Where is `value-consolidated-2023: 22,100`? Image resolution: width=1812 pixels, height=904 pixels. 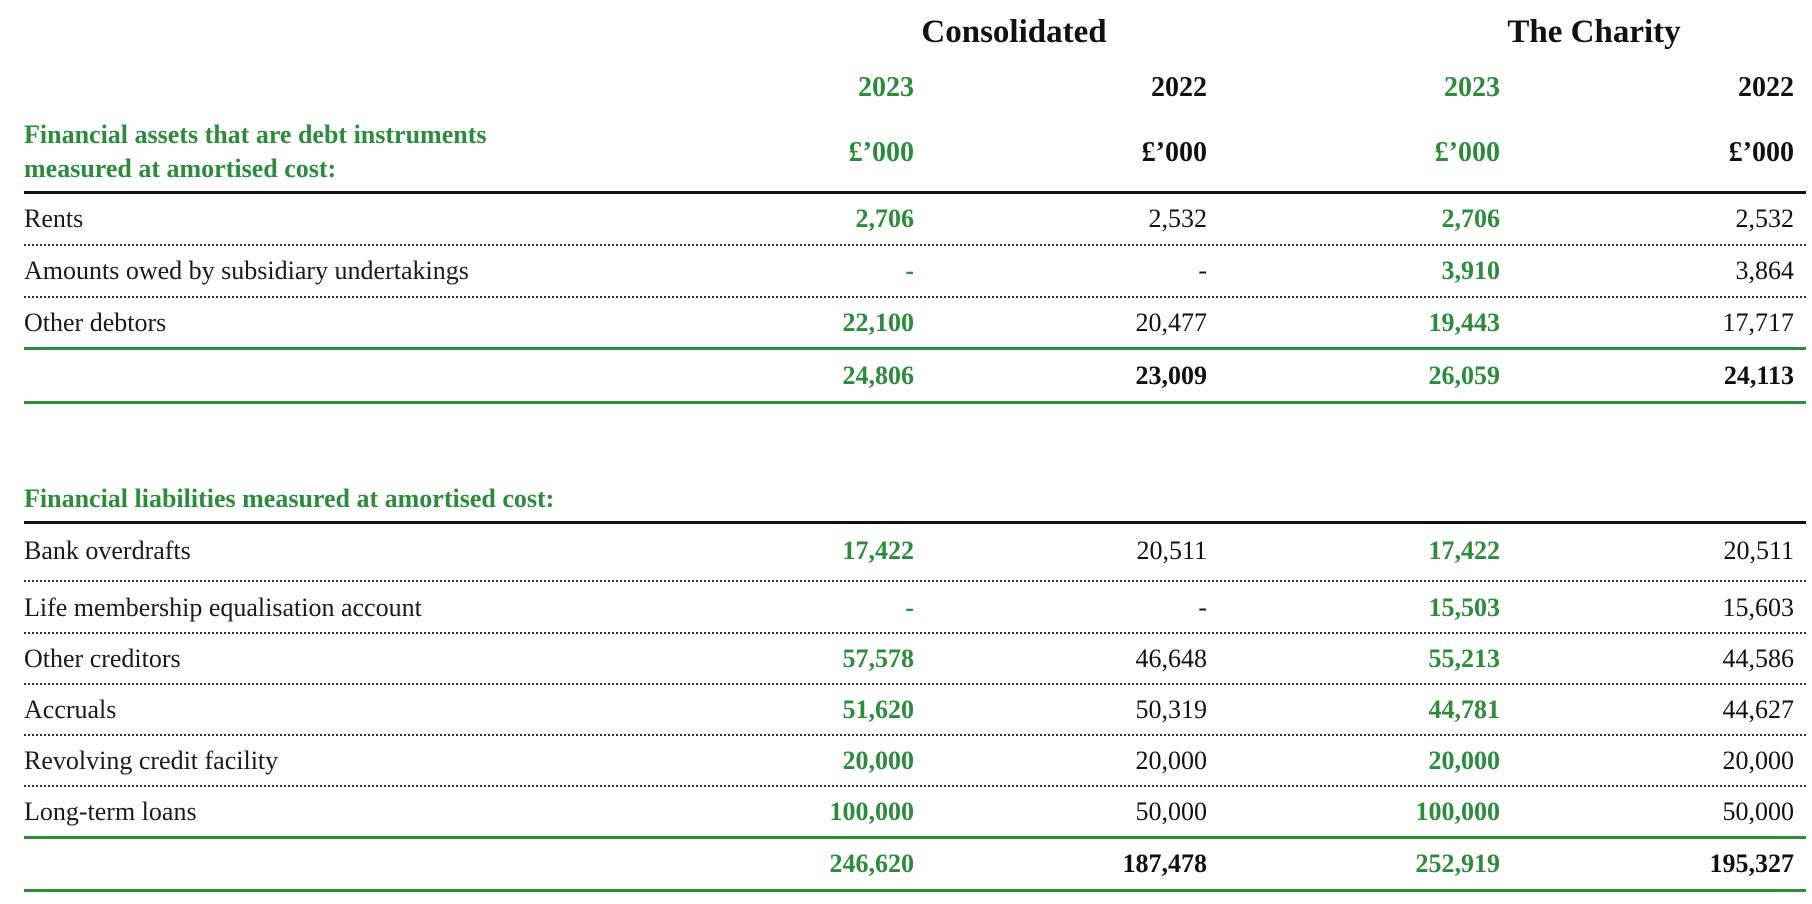
value-consolidated-2023: 22,100 is located at coordinates (878, 322).